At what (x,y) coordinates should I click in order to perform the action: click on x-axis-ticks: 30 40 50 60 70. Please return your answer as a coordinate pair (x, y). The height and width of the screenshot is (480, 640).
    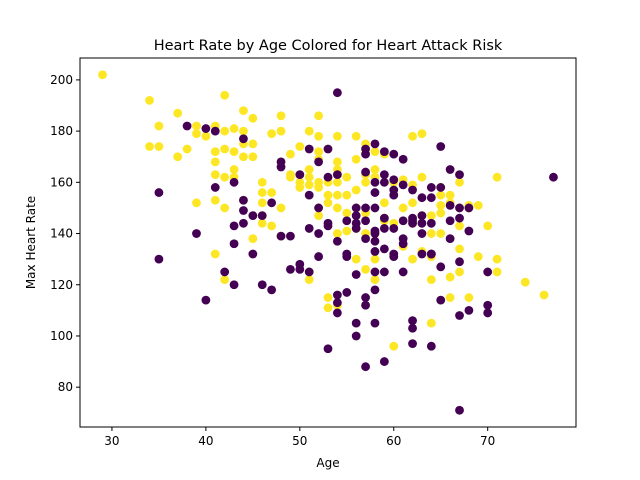
    Looking at the image, I should click on (299, 437).